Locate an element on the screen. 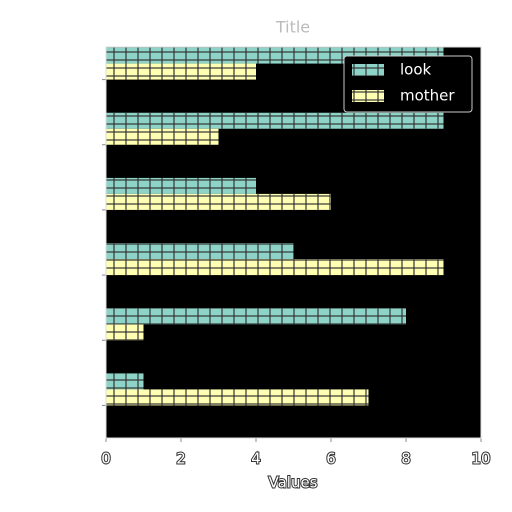 The width and height of the screenshot is (512, 512). legend-label: look is located at coordinates (416, 70).